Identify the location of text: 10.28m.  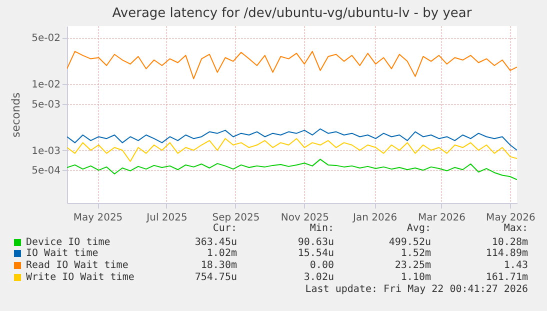
(510, 242).